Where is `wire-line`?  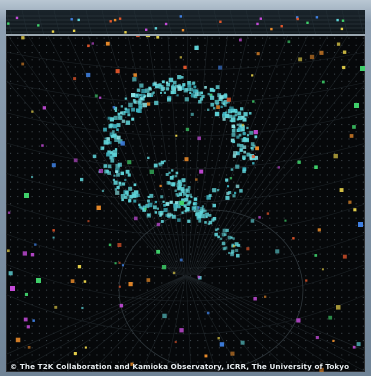 wire-line is located at coordinates (187, 143).